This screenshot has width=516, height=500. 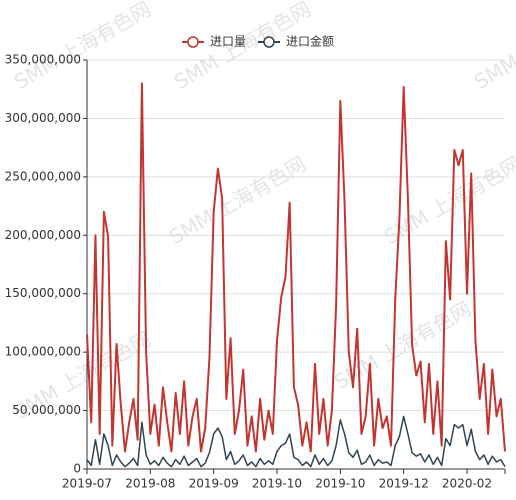 What do you see at coordinates (43, 293) in the screenshot?
I see `y-tick-label: 150,000,000` at bounding box center [43, 293].